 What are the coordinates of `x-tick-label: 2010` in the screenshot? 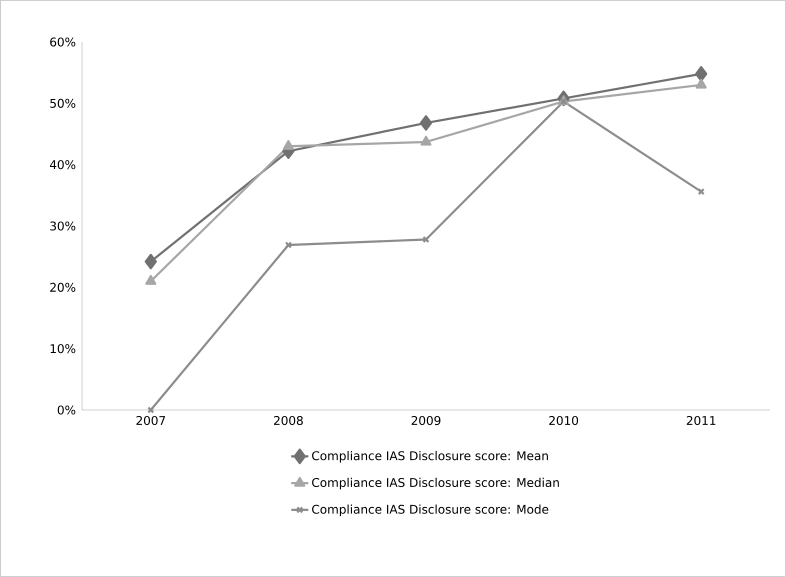 It's located at (563, 421).